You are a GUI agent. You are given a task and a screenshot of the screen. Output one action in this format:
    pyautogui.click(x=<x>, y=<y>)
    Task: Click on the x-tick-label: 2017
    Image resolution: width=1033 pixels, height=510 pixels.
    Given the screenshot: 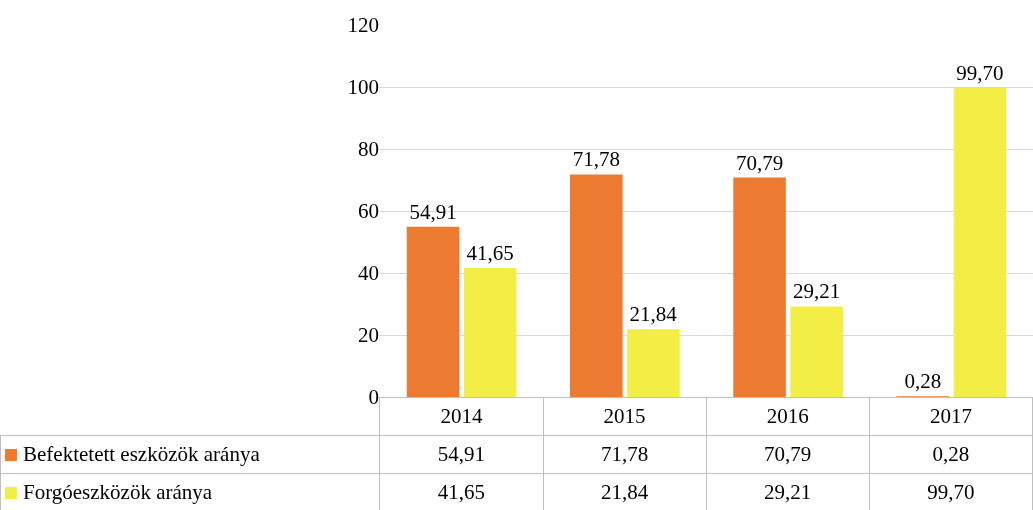 What is the action you would take?
    pyautogui.click(x=951, y=416)
    